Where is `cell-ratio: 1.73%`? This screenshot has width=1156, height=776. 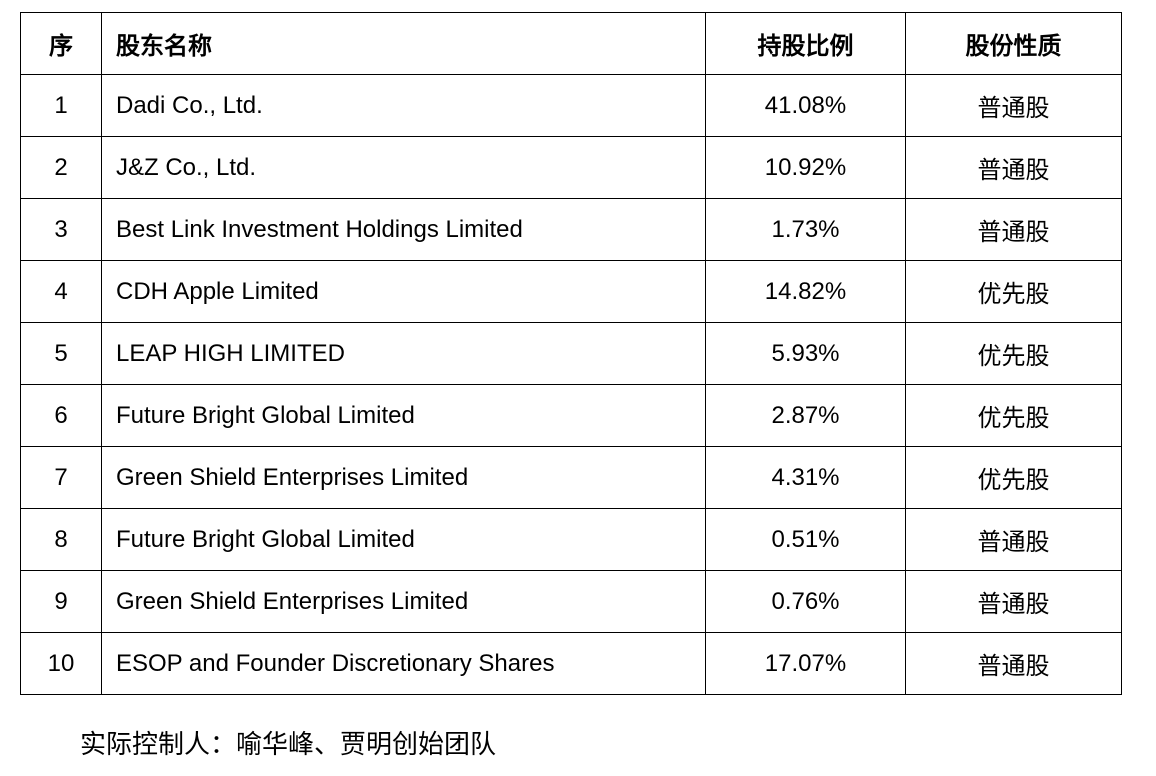
cell-ratio: 1.73% is located at coordinates (805, 229).